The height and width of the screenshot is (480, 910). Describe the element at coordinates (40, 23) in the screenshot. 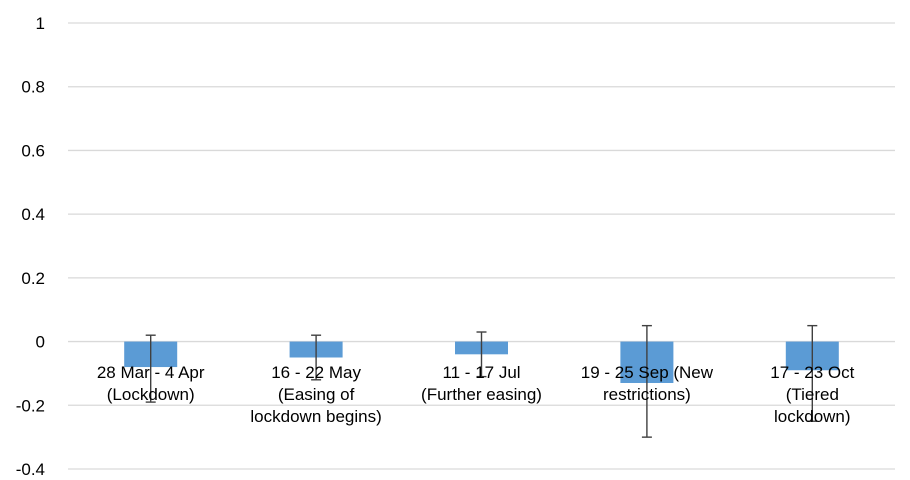

I see `y-tick-label: 1` at that location.